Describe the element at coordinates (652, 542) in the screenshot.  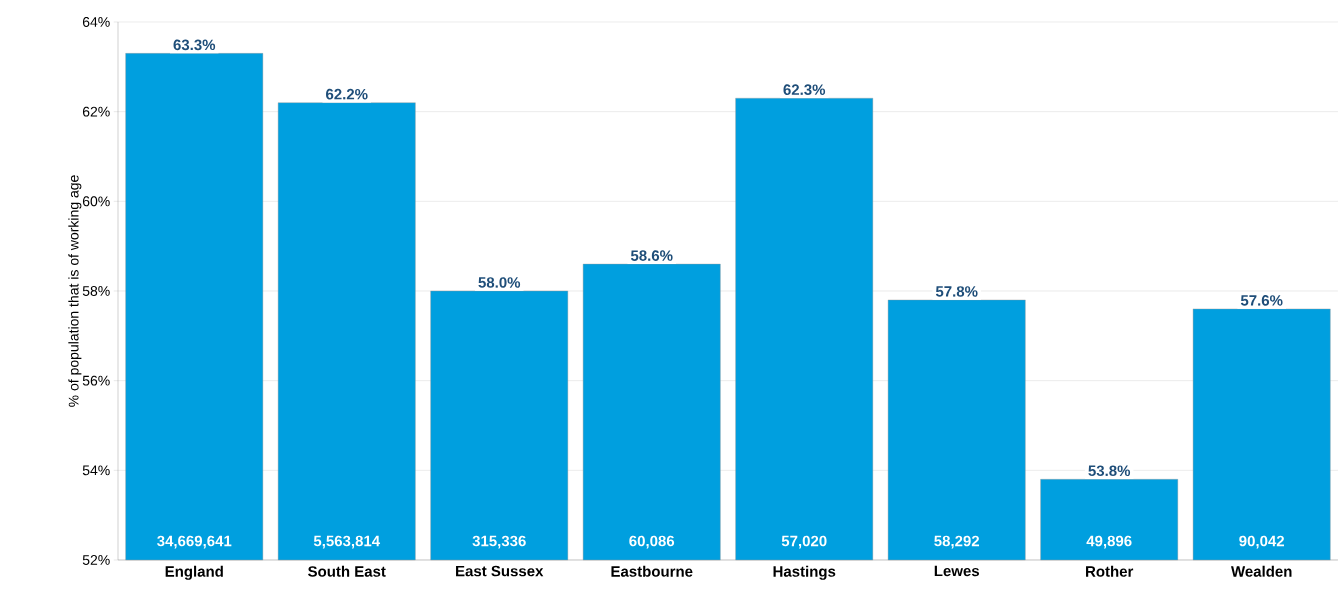
I see `annotation: 60,086` at that location.